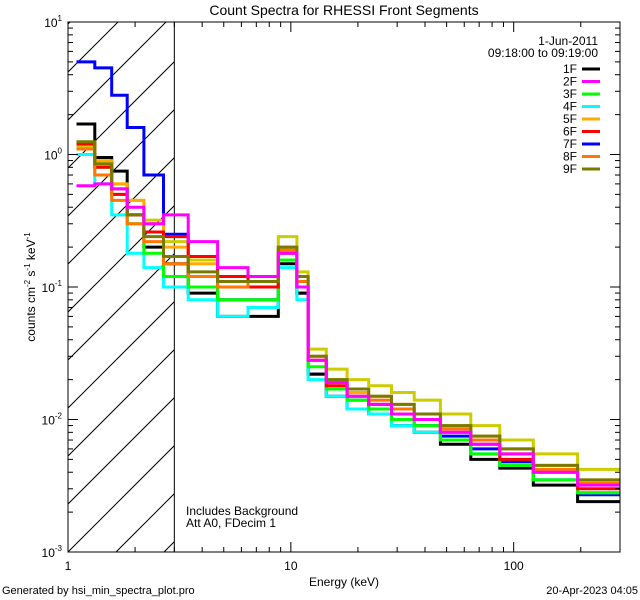 The width and height of the screenshot is (640, 600). Describe the element at coordinates (570, 119) in the screenshot. I see `legend-label-5F: 5F` at that location.